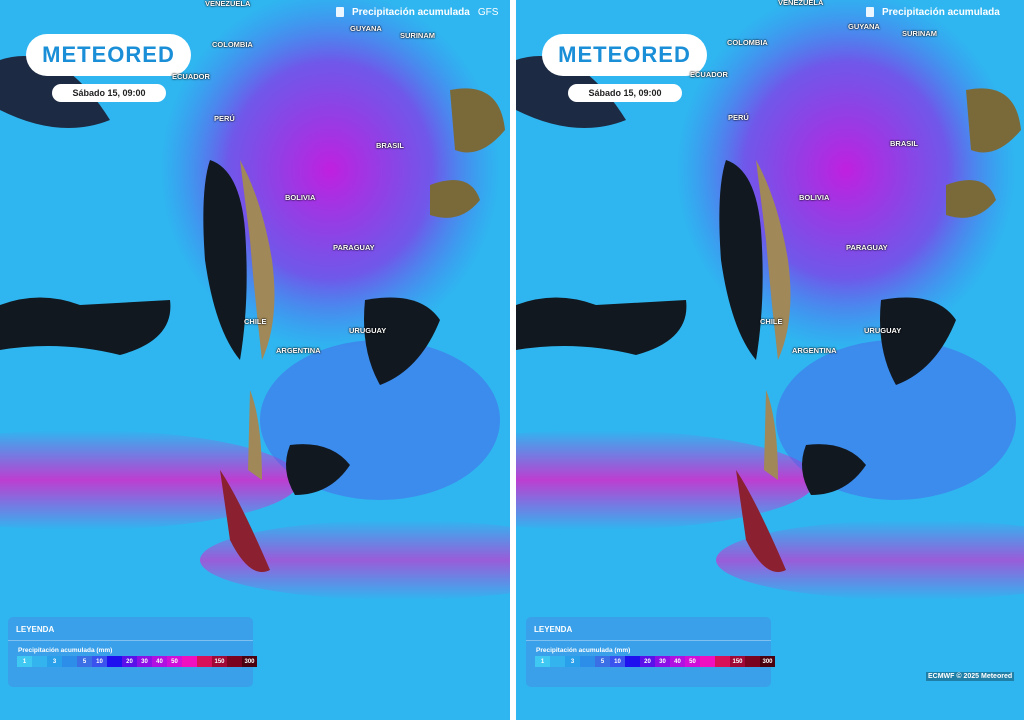 This screenshot has height=720, width=1024. What do you see at coordinates (488, 12) in the screenshot?
I see `model-name: GFS` at bounding box center [488, 12].